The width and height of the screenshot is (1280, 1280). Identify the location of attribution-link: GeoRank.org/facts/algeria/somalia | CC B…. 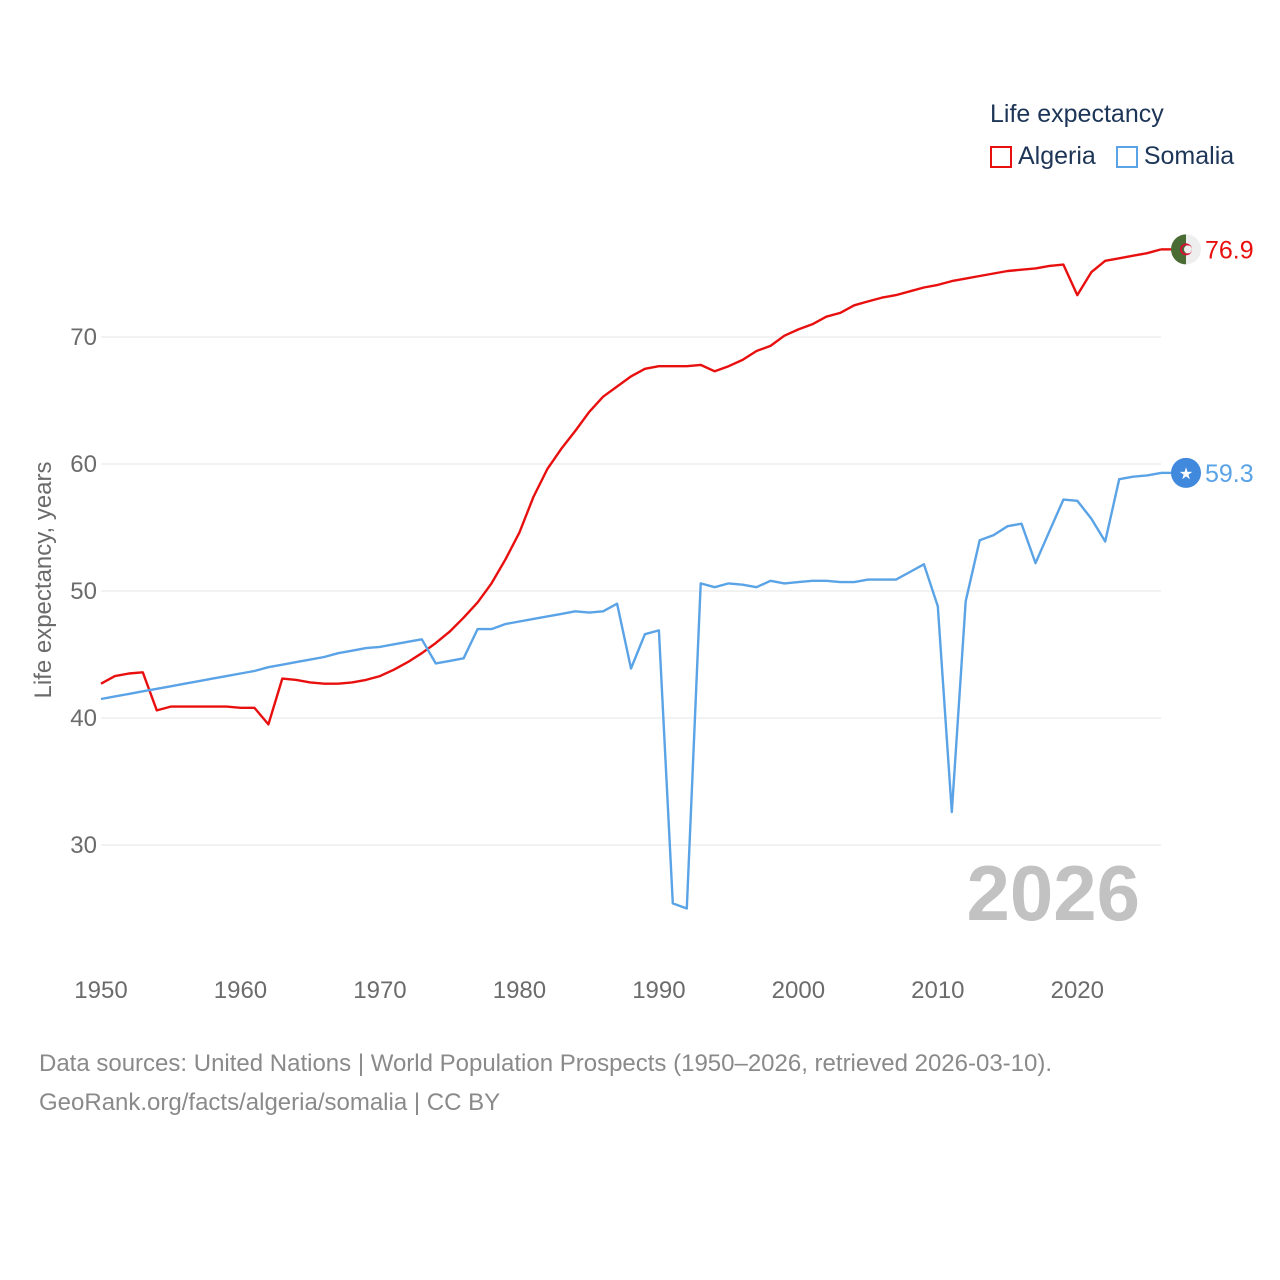
(270, 1102).